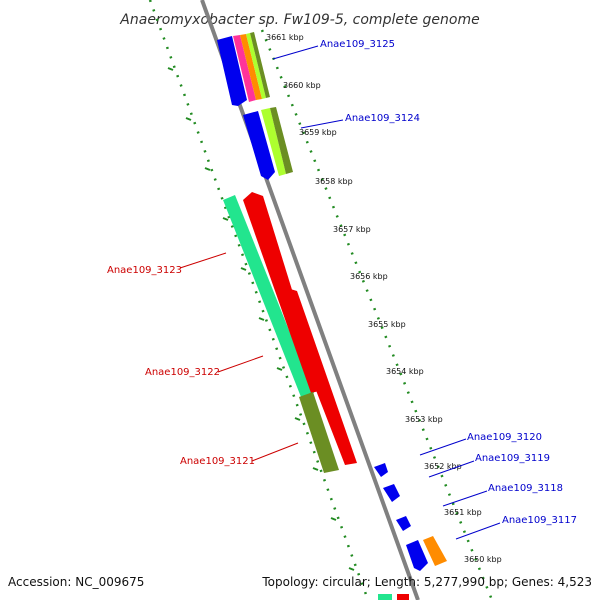 The height and width of the screenshot is (600, 600). What do you see at coordinates (393, 597) in the screenshot?
I see `bottom-gene-fragments` at bounding box center [393, 597].